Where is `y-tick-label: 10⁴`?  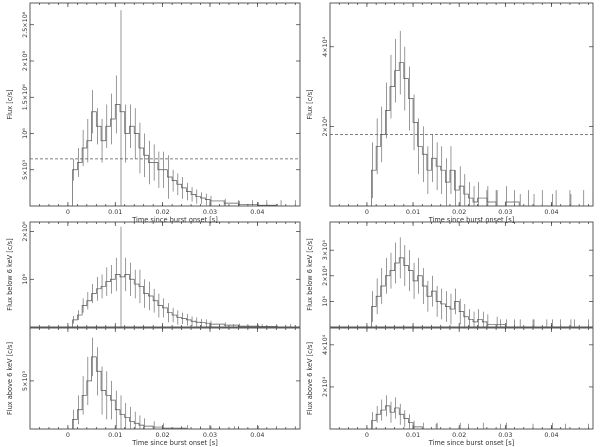
y-tick-label: 10⁴ is located at coordinates (325, 301).